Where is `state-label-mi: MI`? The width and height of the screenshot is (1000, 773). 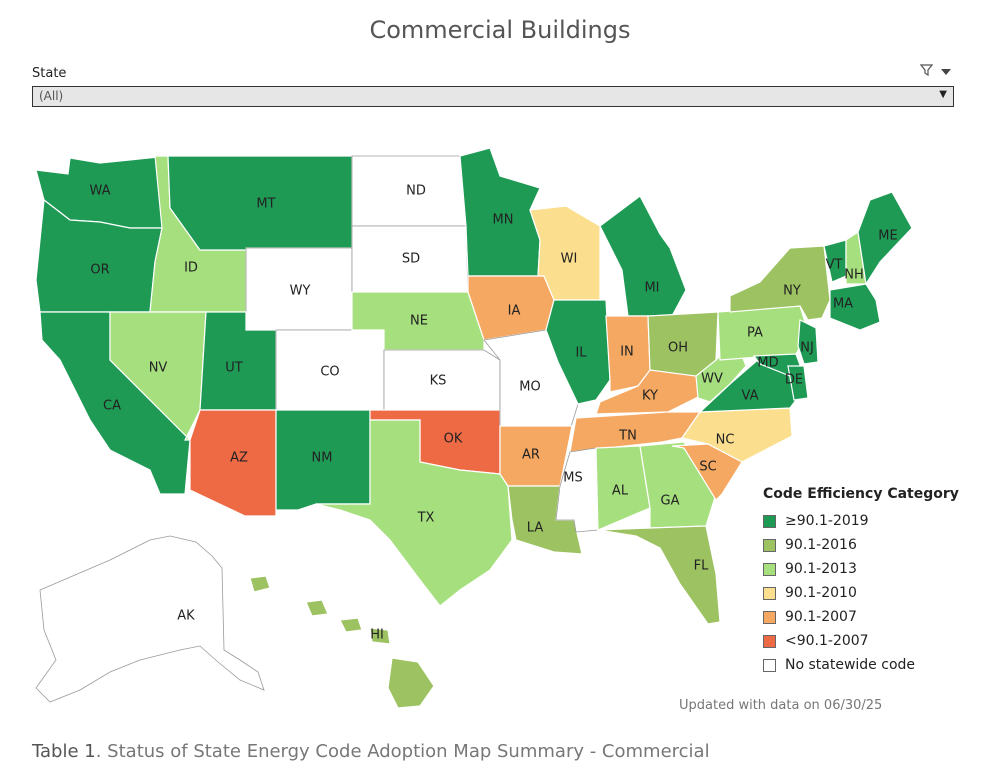
state-label-mi: MI is located at coordinates (651, 288).